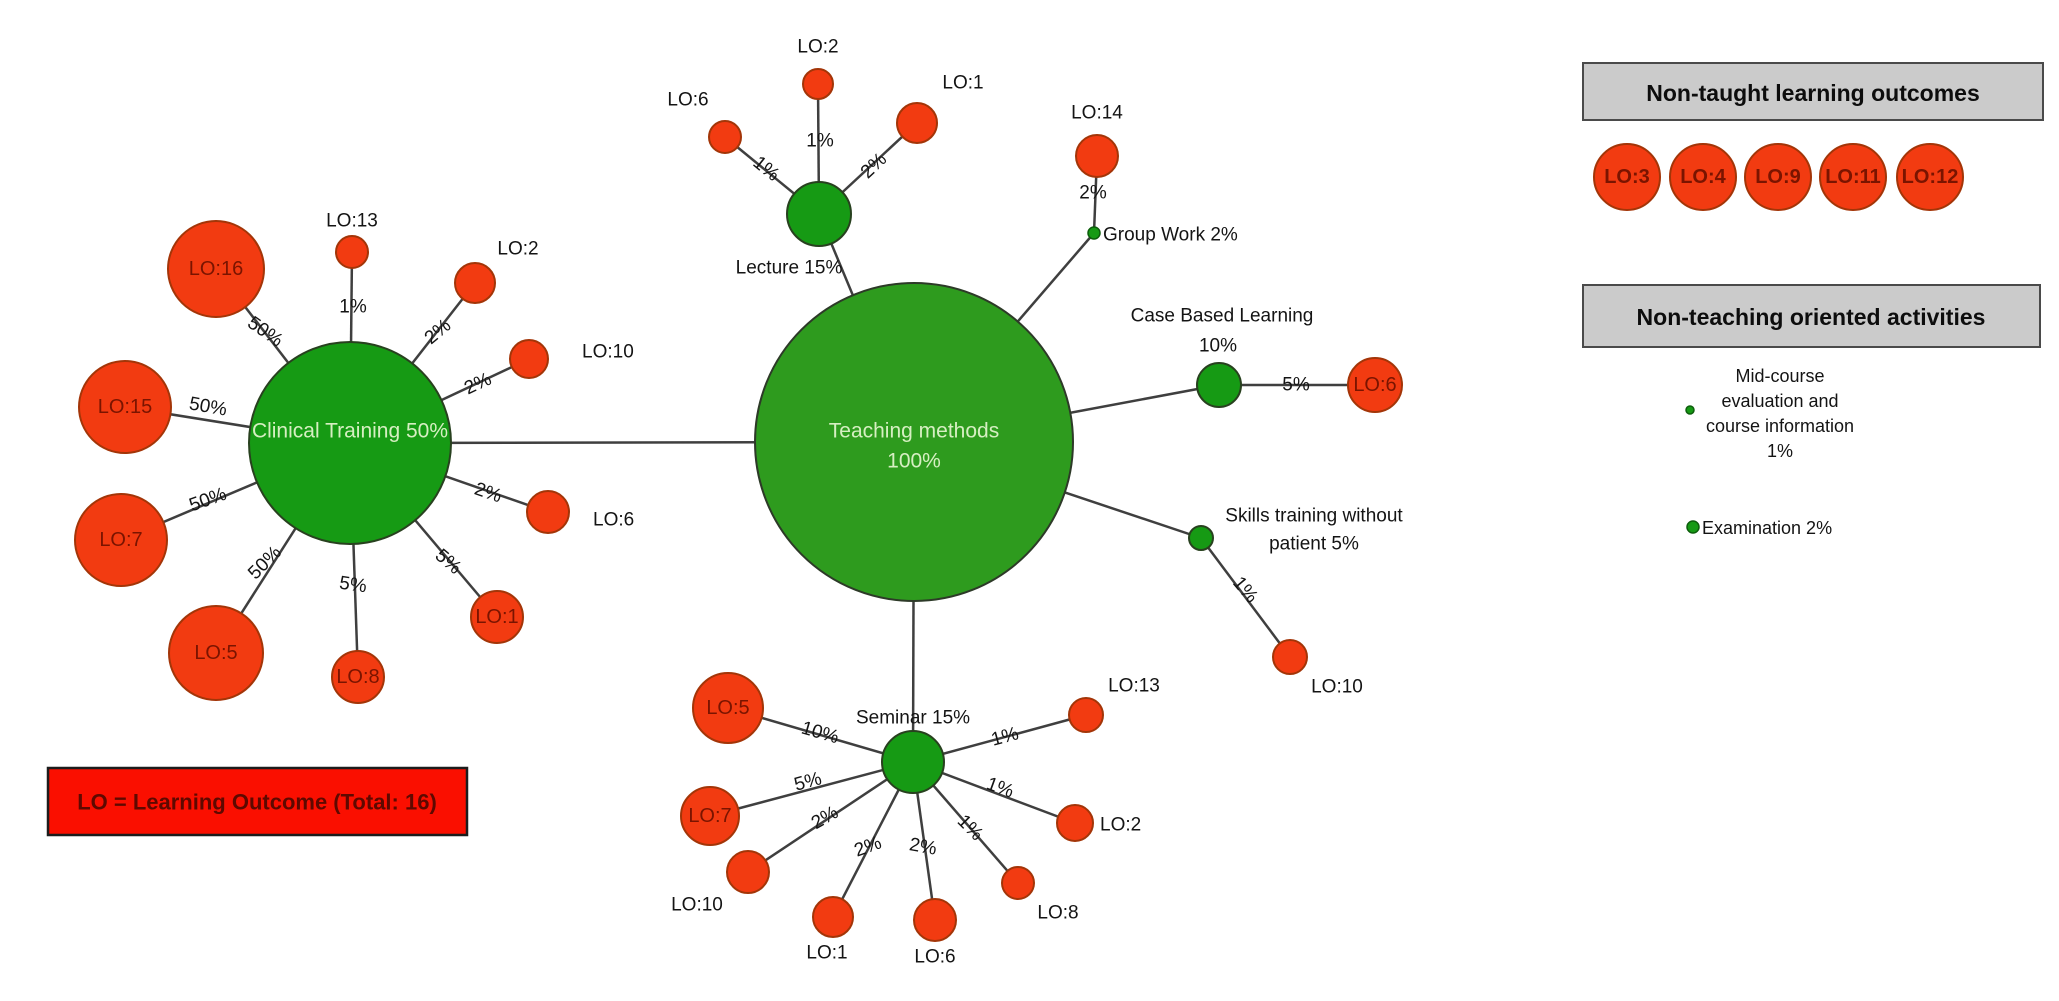 Image resolution: width=2059 pixels, height=1001 pixels. I want to click on pct-clinical-lo16: 50%, so click(264, 331).